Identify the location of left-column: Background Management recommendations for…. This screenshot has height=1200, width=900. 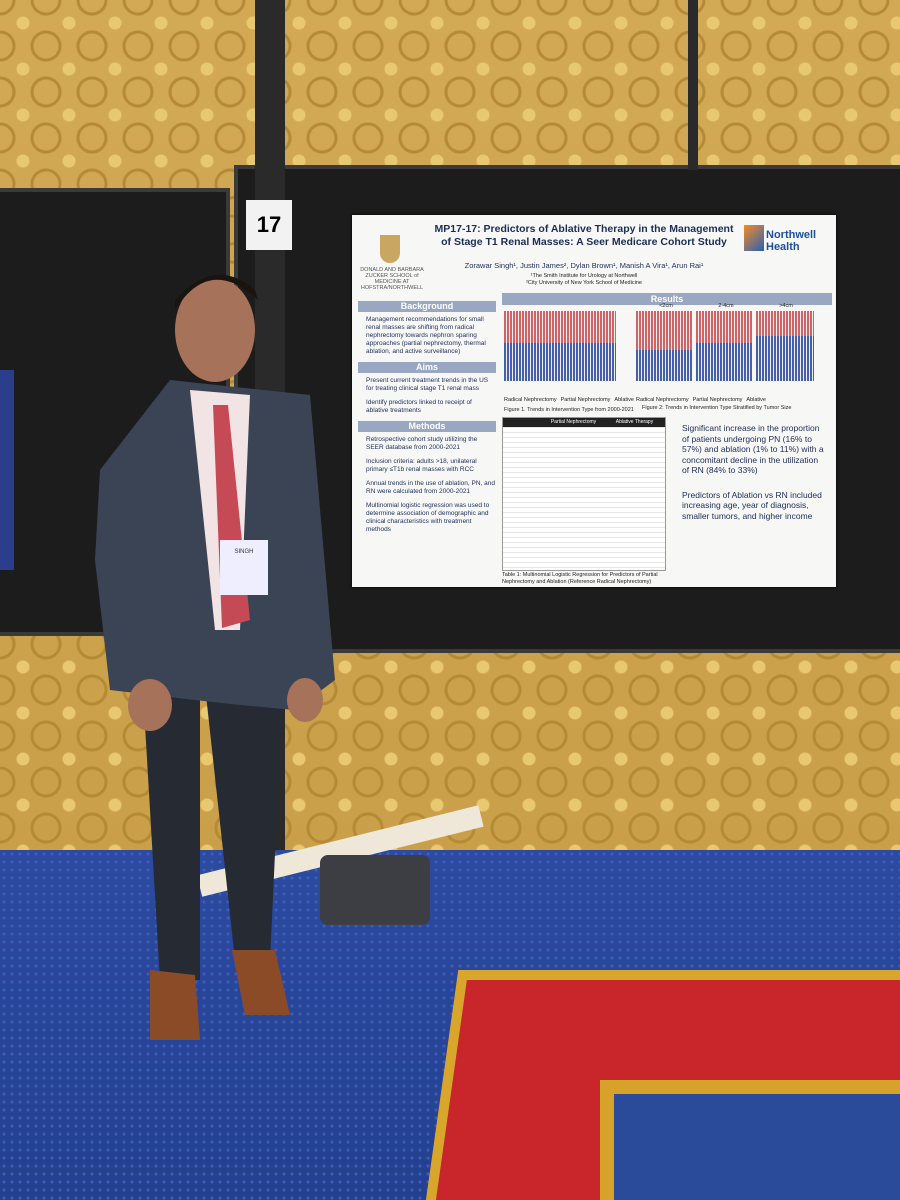
(427, 417).